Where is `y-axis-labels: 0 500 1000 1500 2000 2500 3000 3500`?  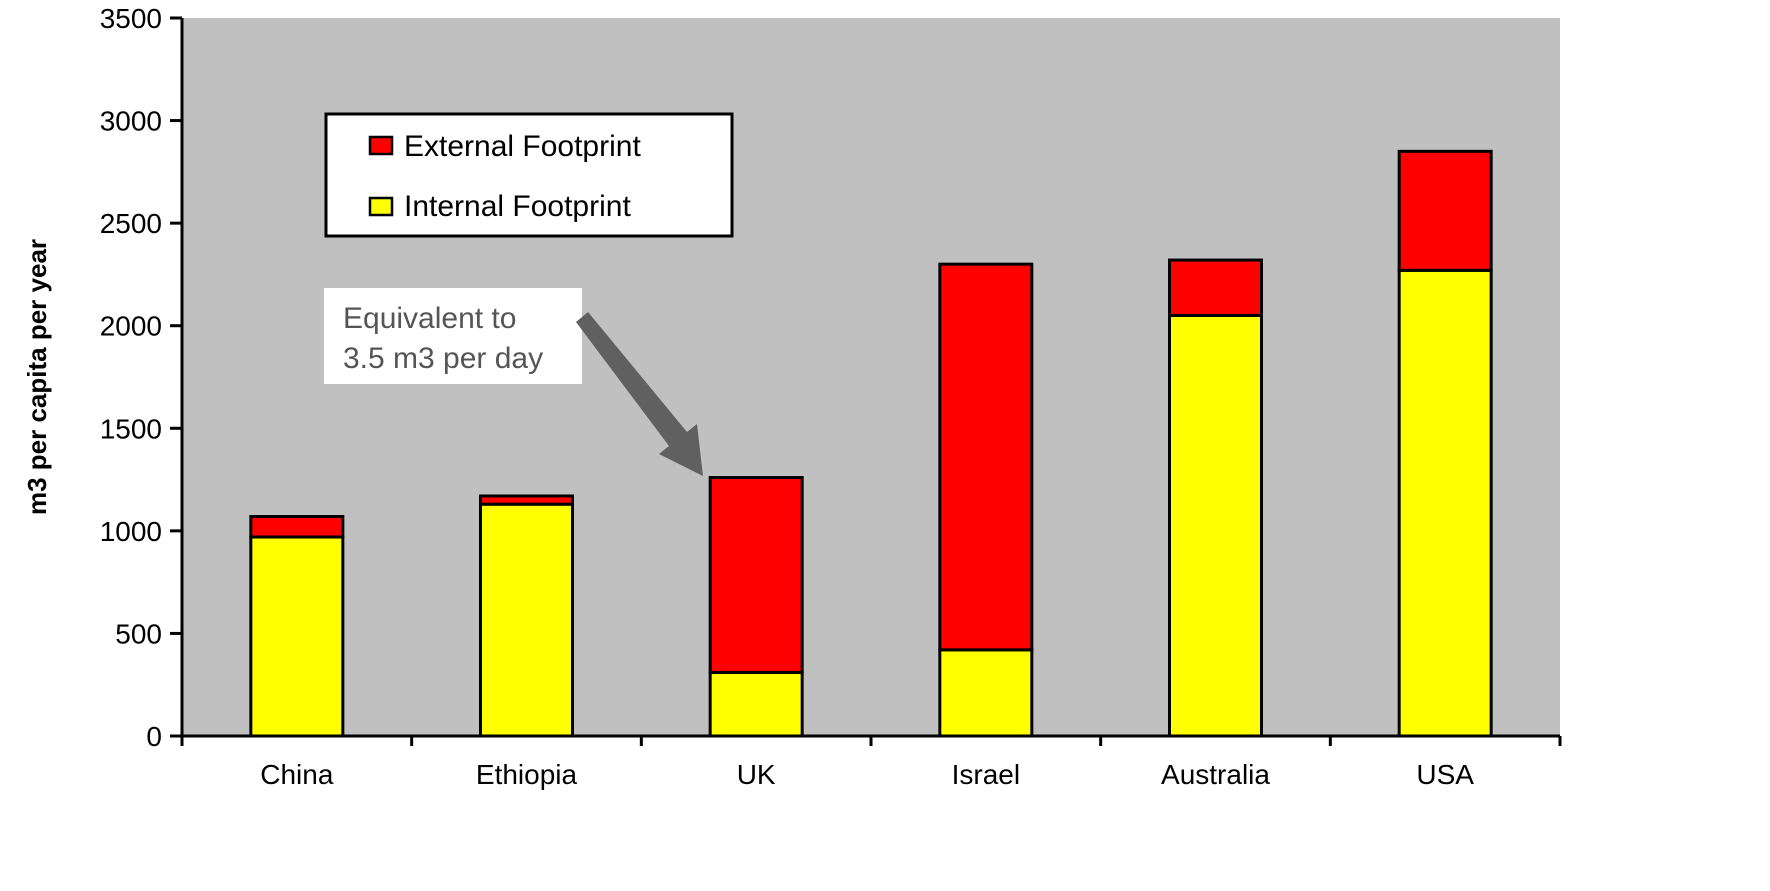
y-axis-labels: 0 500 1000 1500 2000 2500 3000 3500 is located at coordinates (131, 377).